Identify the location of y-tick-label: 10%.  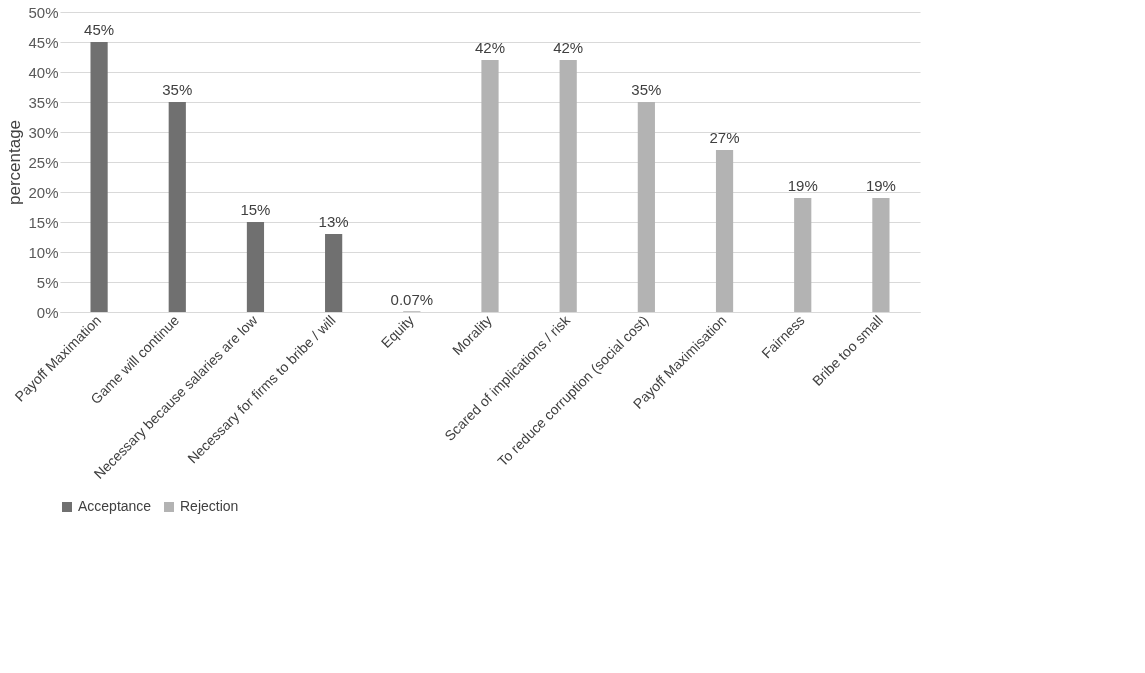
(43, 252).